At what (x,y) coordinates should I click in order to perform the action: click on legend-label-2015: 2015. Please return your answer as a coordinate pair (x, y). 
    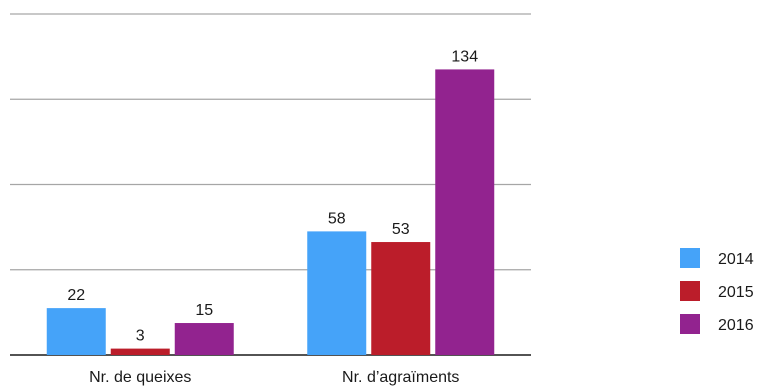
    Looking at the image, I should click on (736, 292).